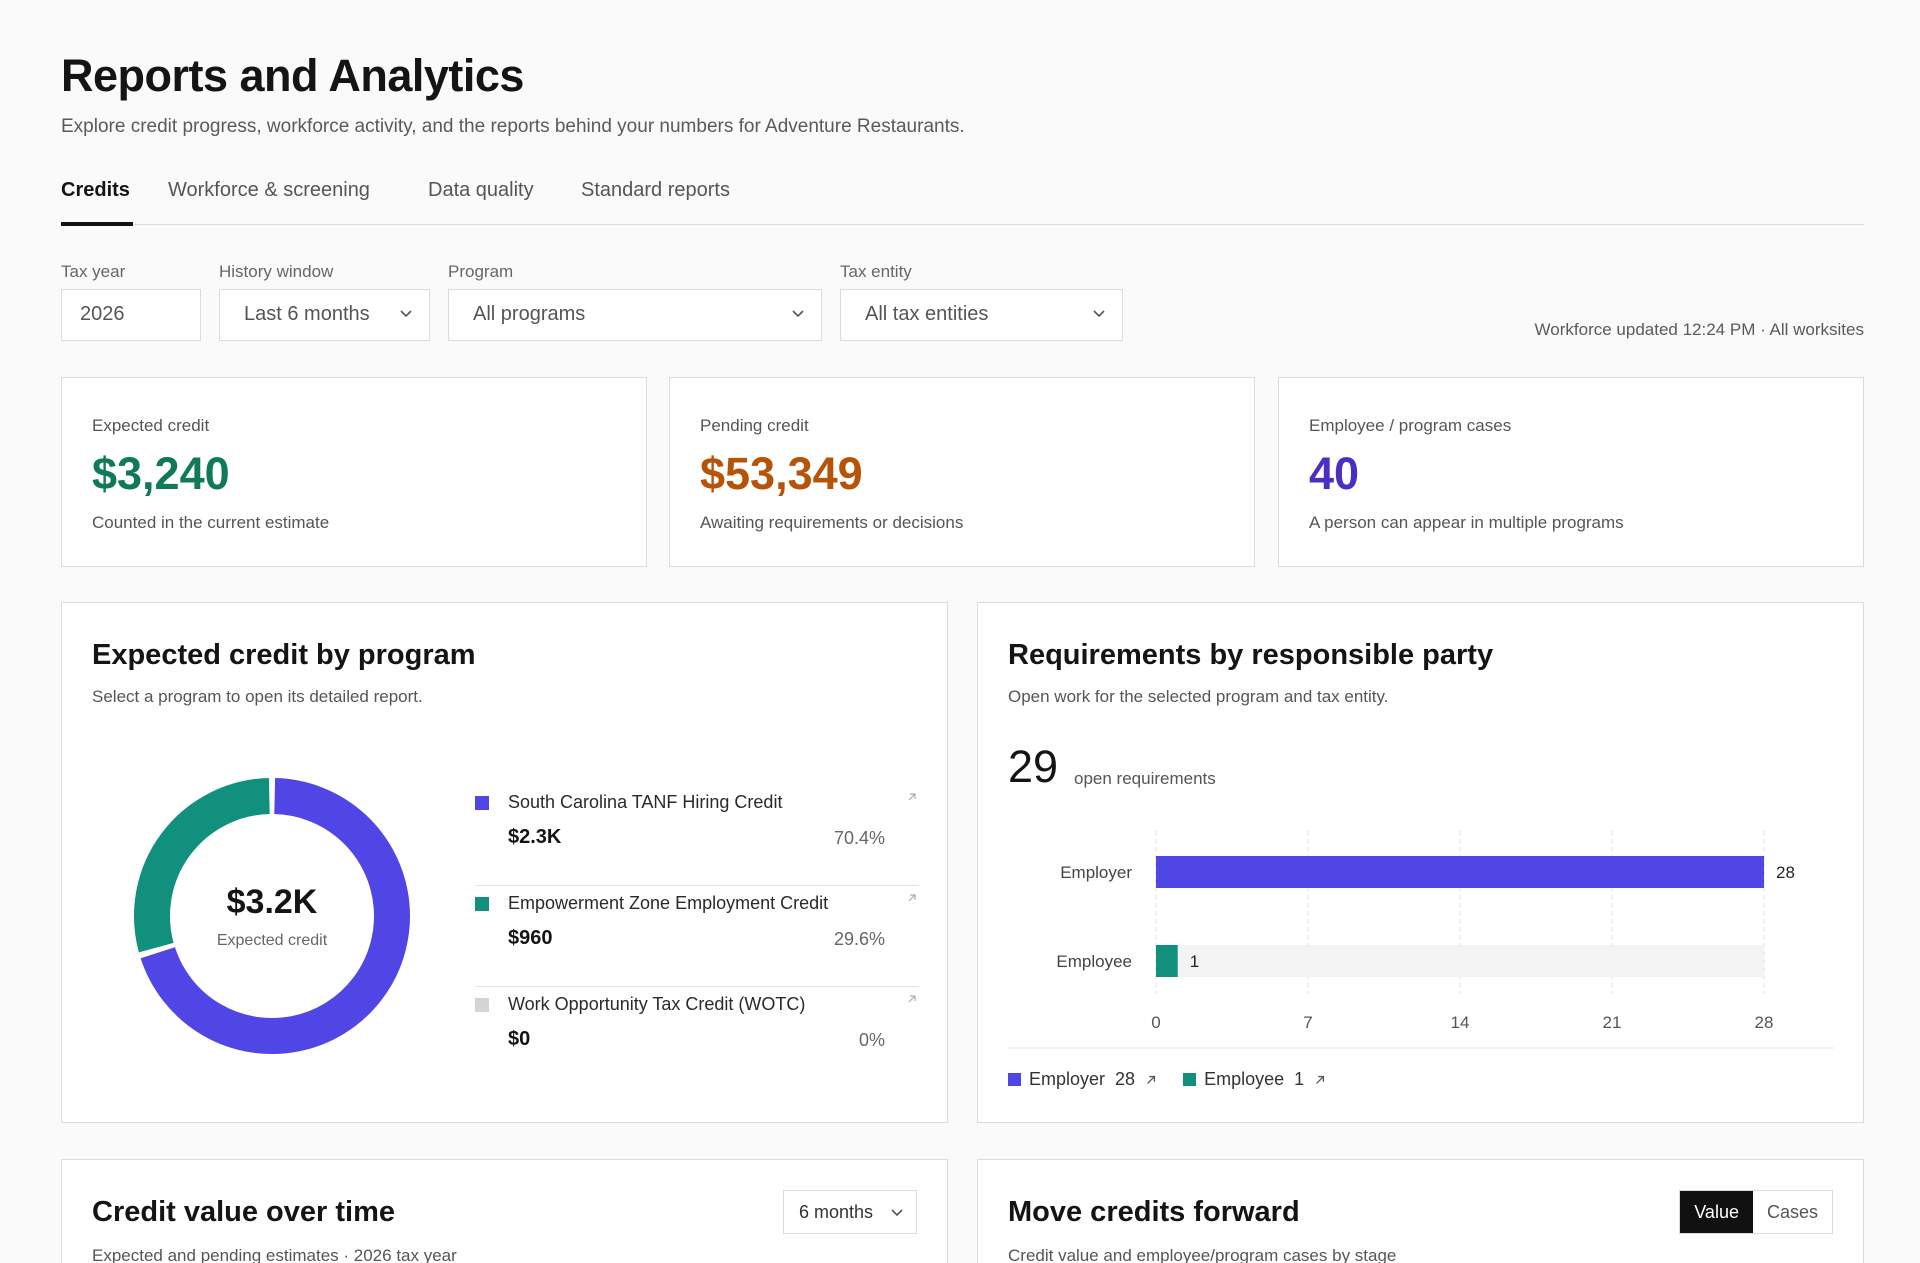  I want to click on tax-year-label: Tax year, so click(93, 271).